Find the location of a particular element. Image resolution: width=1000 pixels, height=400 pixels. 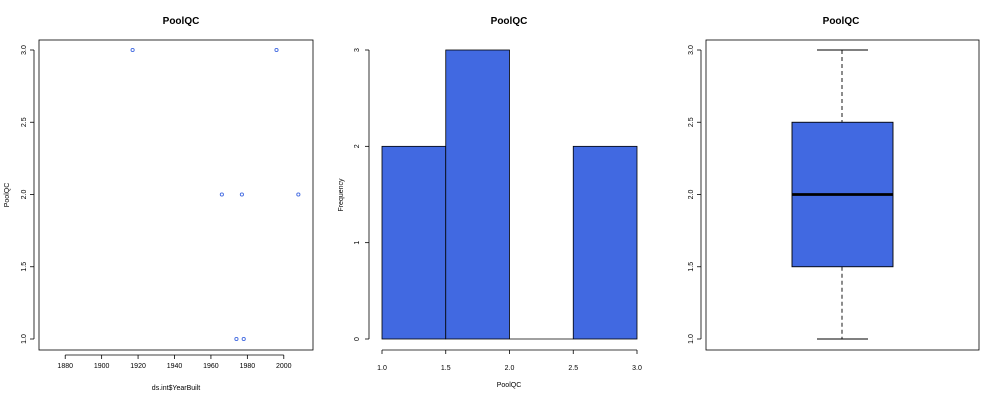

scatter-x-tick-label: 1960 is located at coordinates (211, 366).